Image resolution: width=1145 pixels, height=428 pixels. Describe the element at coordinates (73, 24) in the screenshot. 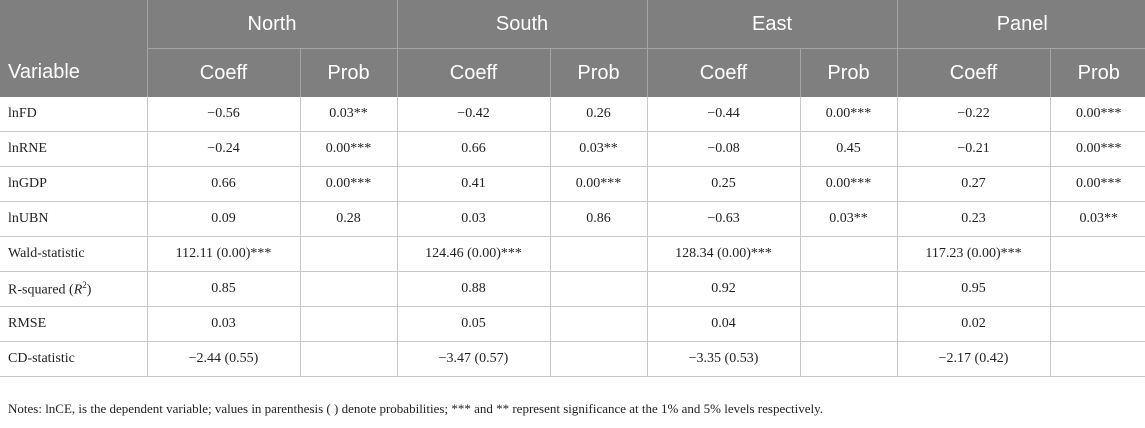

I see `header-corner` at that location.